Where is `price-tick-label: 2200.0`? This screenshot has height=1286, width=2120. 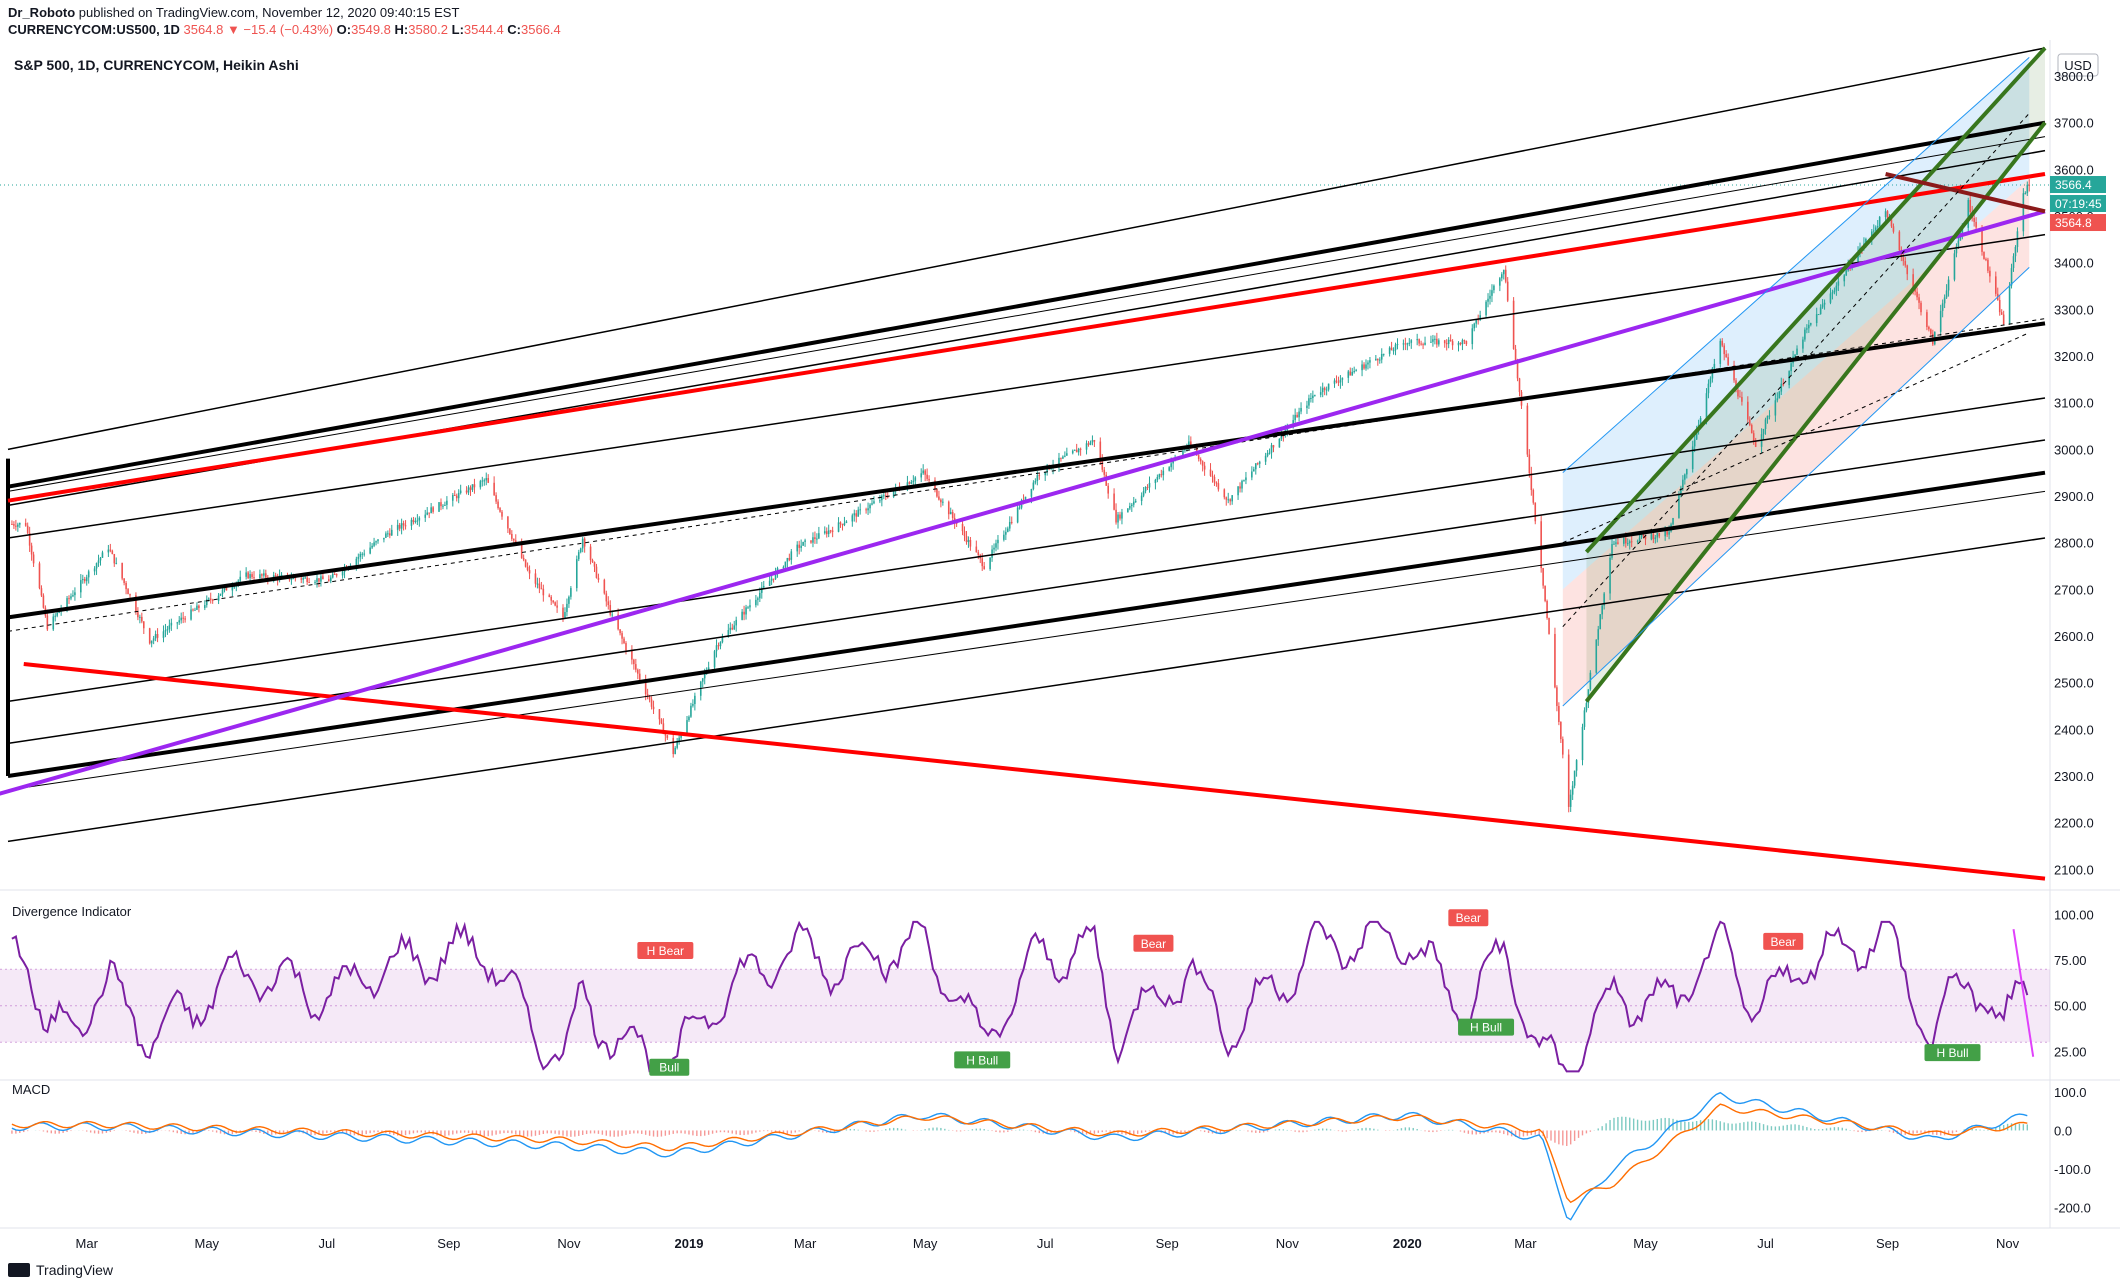
price-tick-label: 2200.0 is located at coordinates (2074, 823).